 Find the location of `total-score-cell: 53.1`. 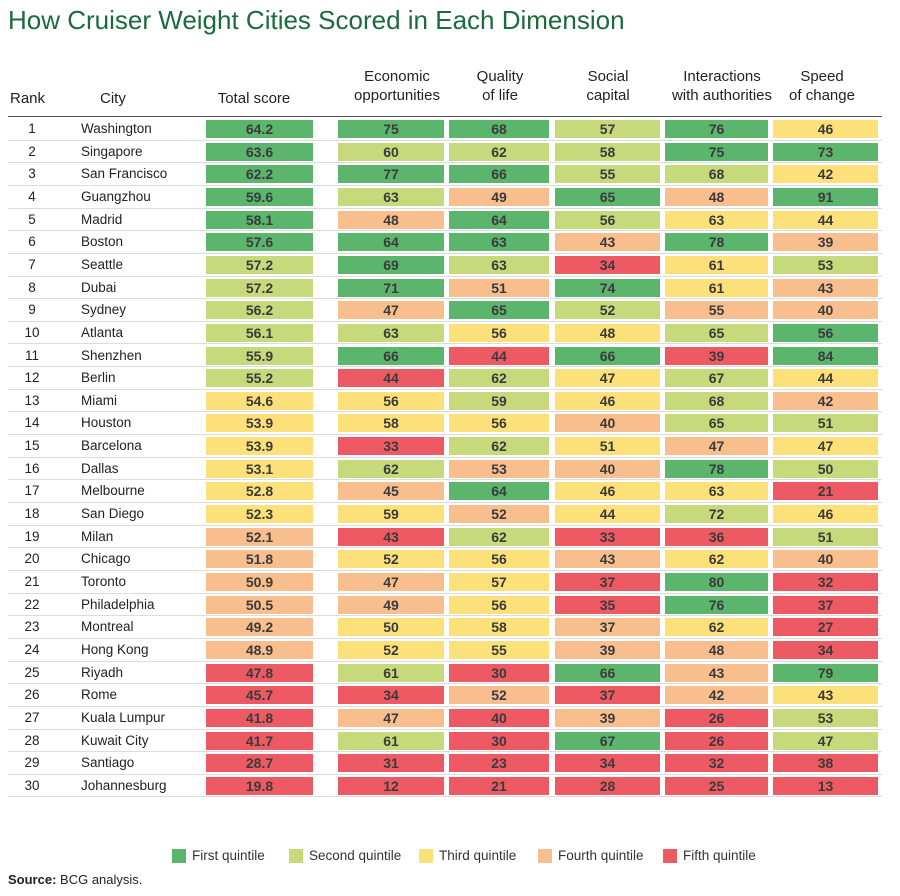

total-score-cell: 53.1 is located at coordinates (259, 468).